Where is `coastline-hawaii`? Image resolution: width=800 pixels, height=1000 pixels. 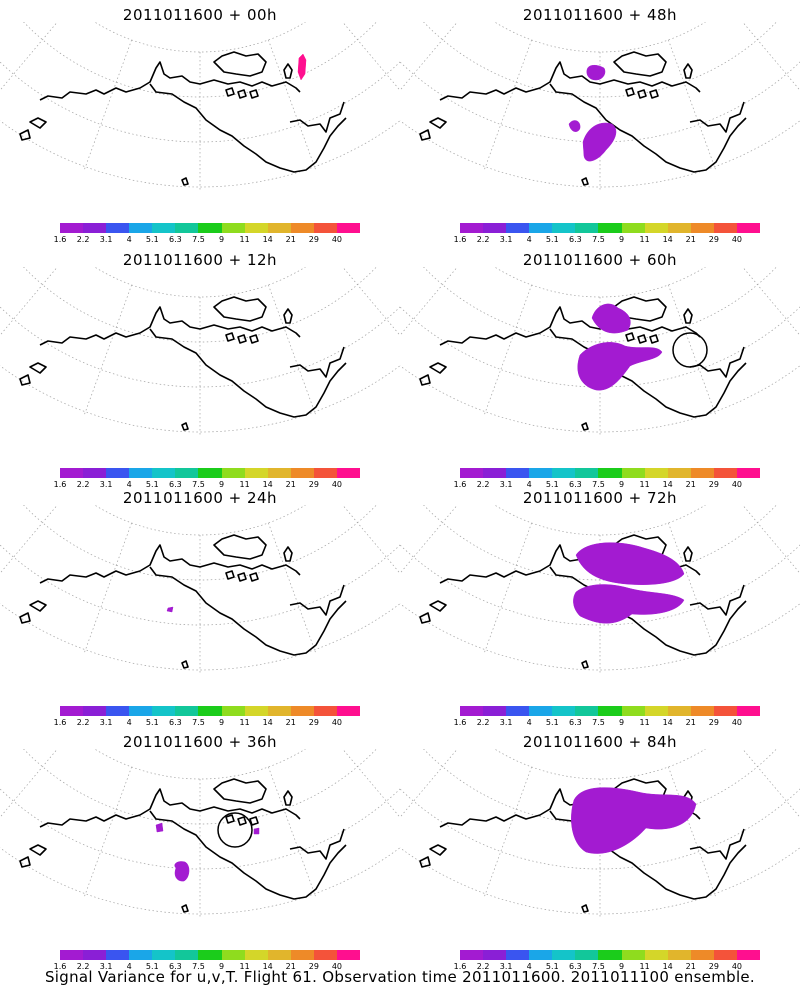 coastline-hawaii is located at coordinates (585, 908).